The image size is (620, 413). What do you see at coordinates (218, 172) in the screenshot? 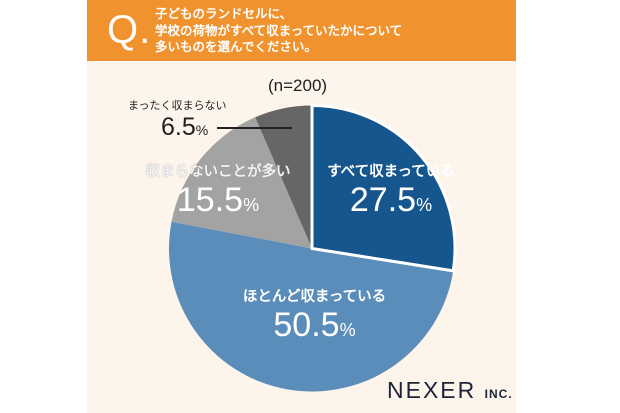
I see `label-often-not-category: 収まらないことが多い` at bounding box center [218, 172].